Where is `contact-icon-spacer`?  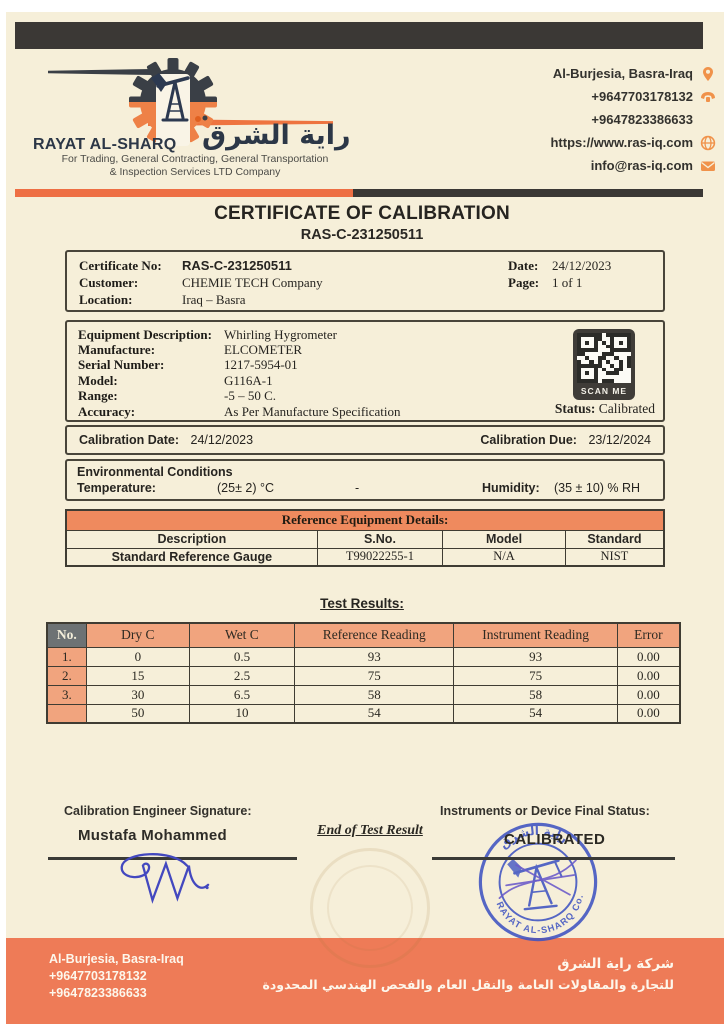
contact-icon-spacer is located at coordinates (708, 120).